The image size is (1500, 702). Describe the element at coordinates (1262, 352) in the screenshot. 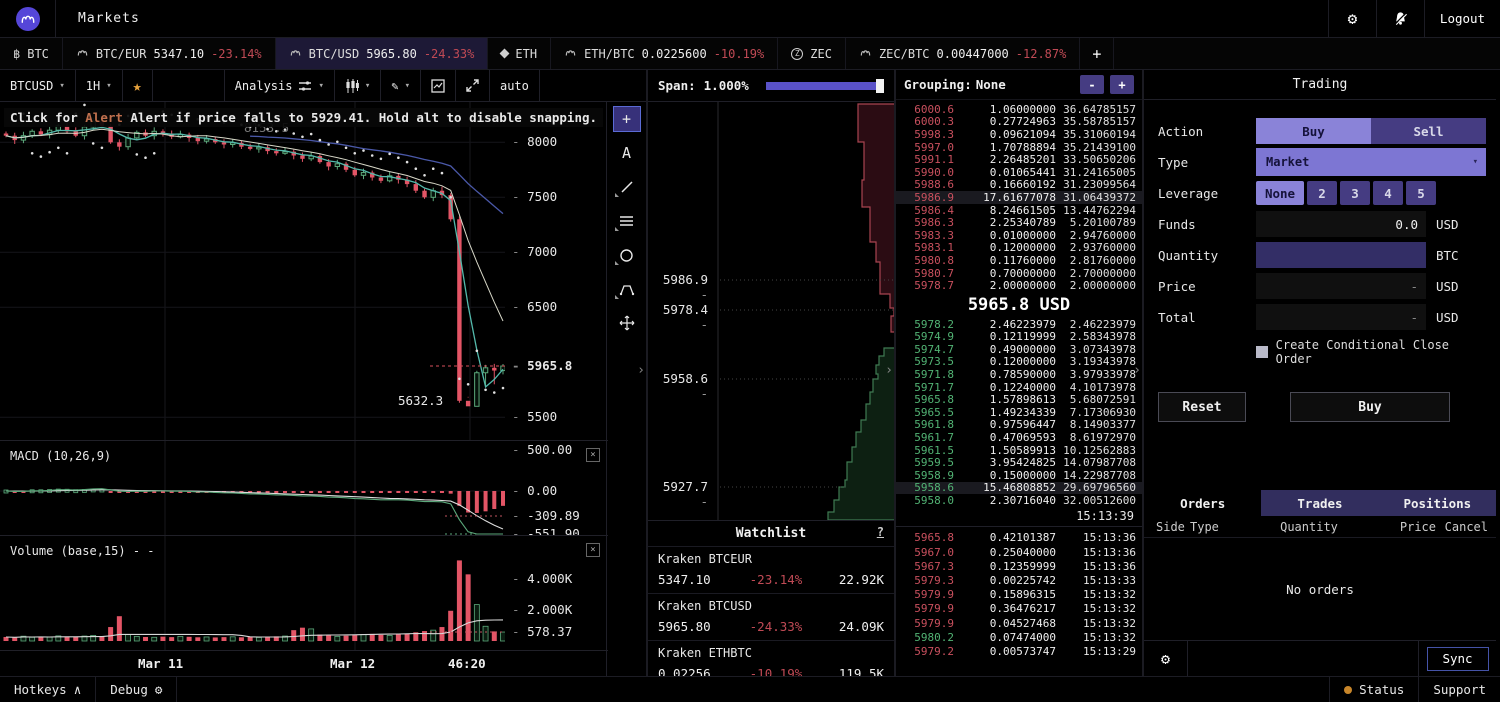

I see `conditional-close-checkbox` at that location.